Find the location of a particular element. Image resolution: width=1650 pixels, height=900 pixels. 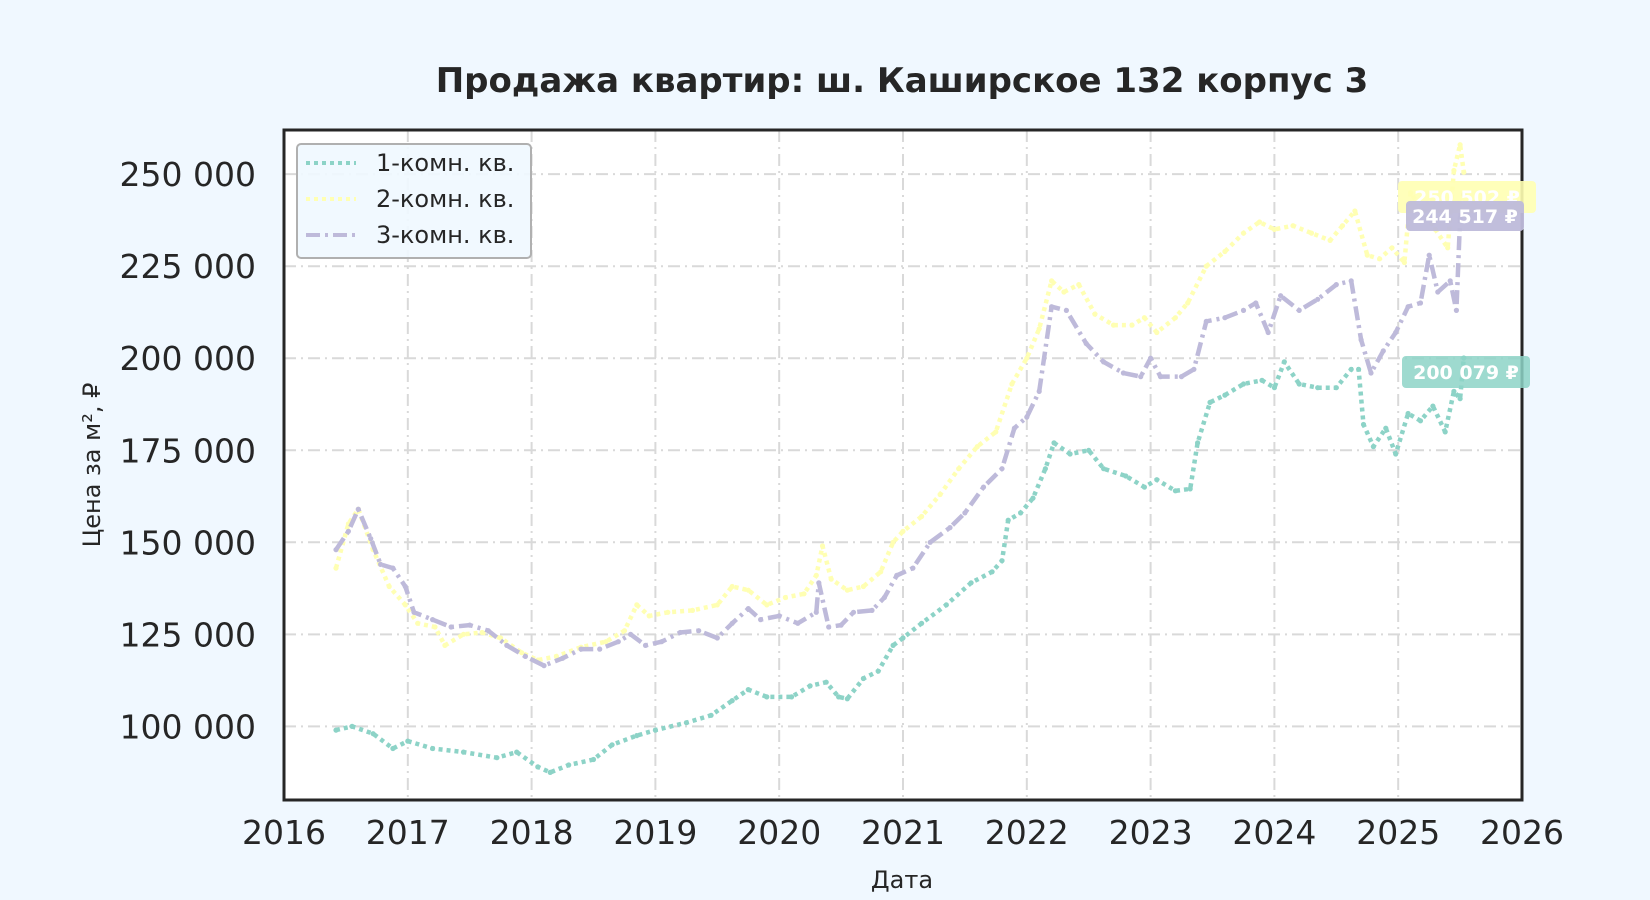

end-label-3-room: 244 517 ₽ is located at coordinates (1465, 216).